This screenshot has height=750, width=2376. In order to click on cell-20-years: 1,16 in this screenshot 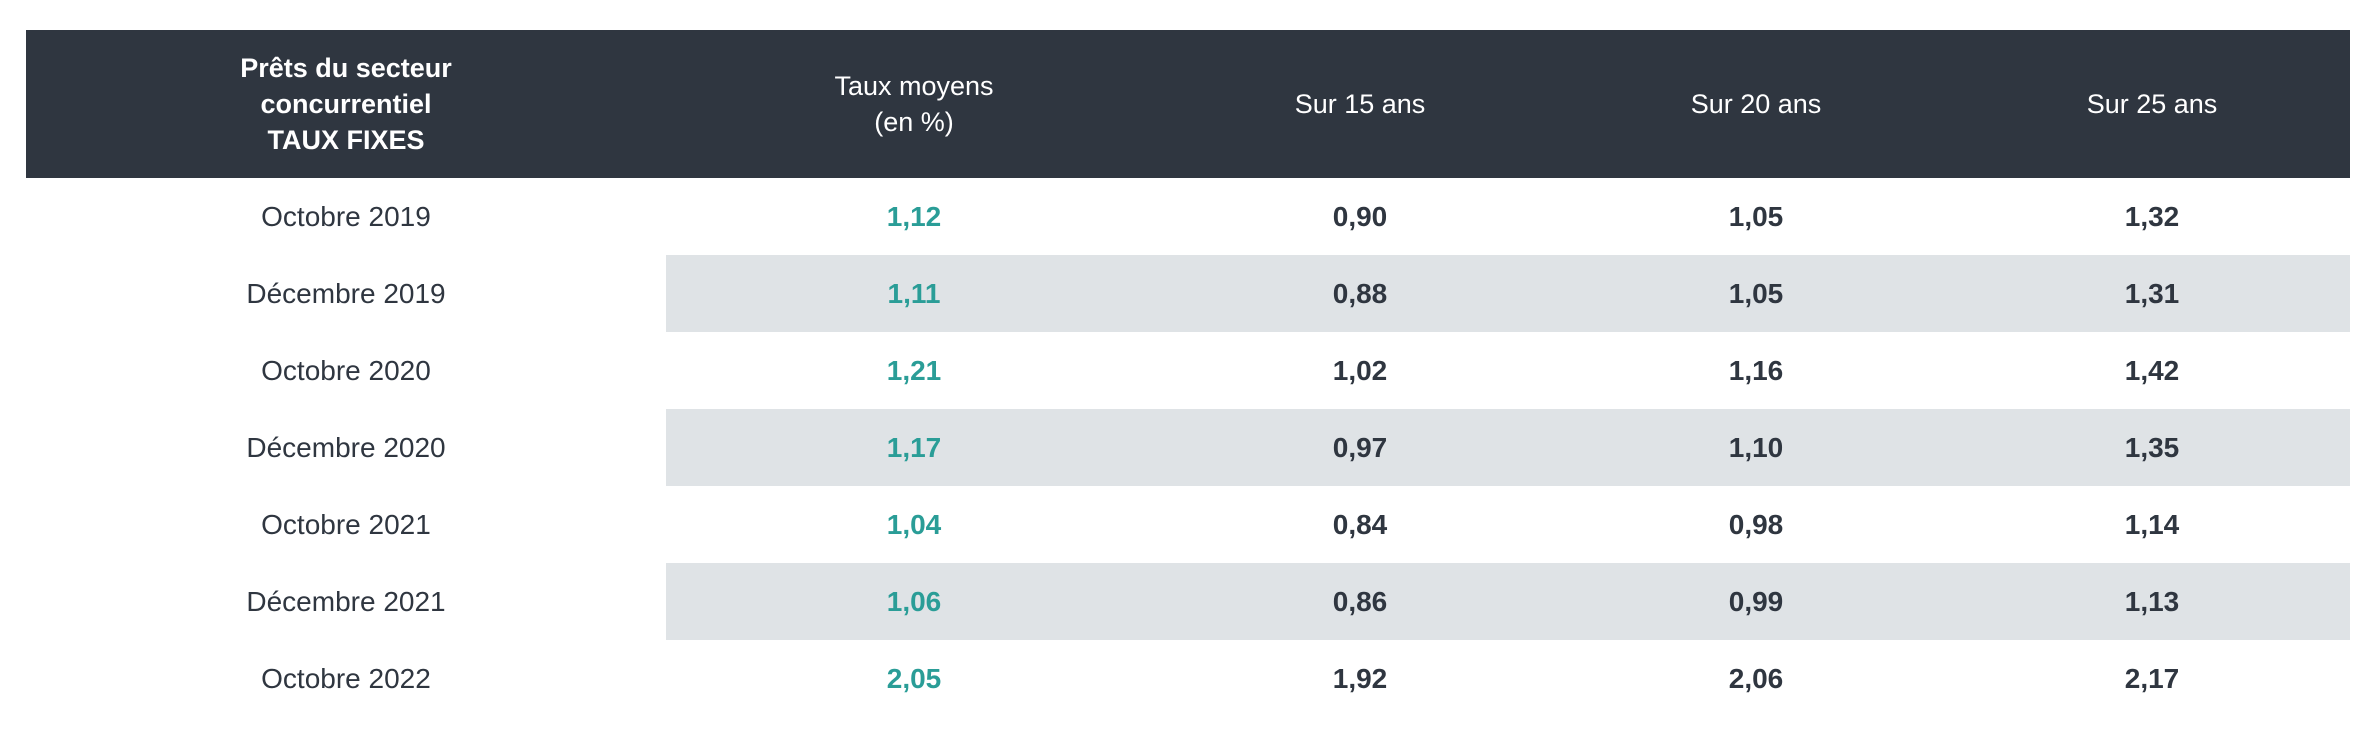, I will do `click(1756, 370)`.